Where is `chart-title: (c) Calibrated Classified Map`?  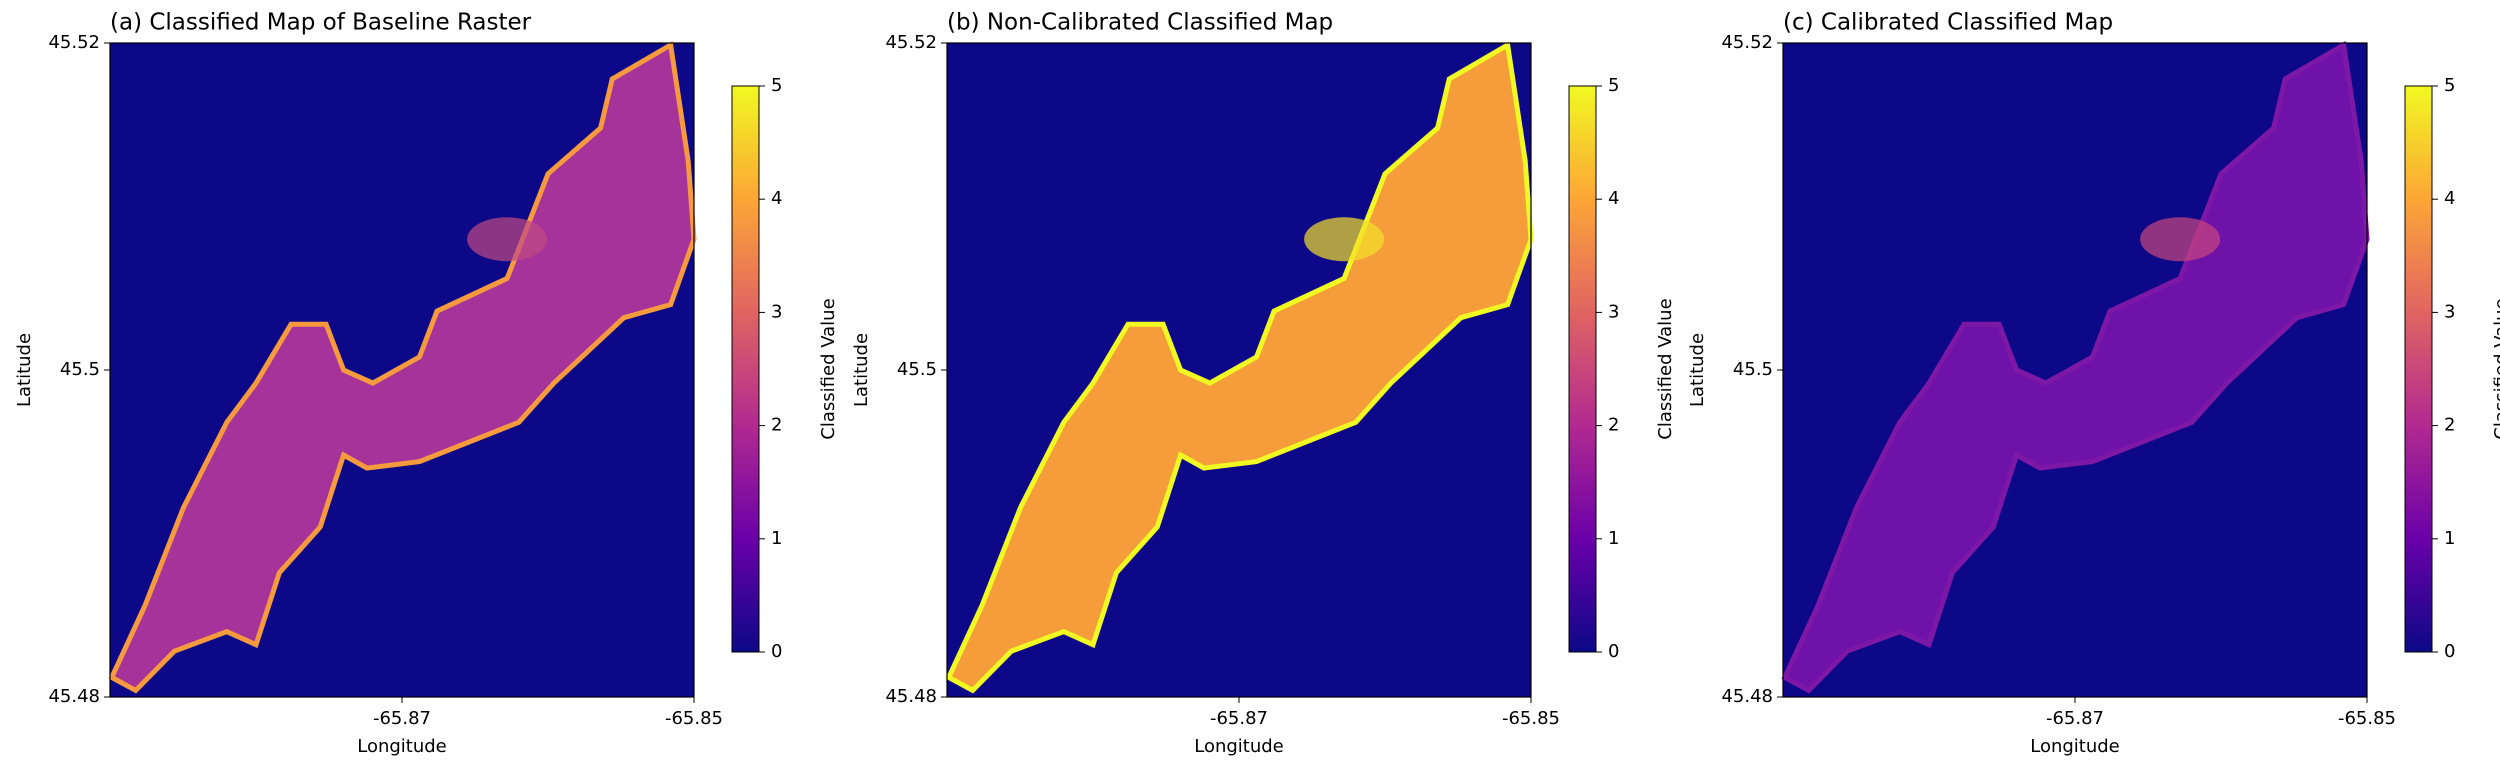
chart-title: (c) Calibrated Classified Map is located at coordinates (1948, 23).